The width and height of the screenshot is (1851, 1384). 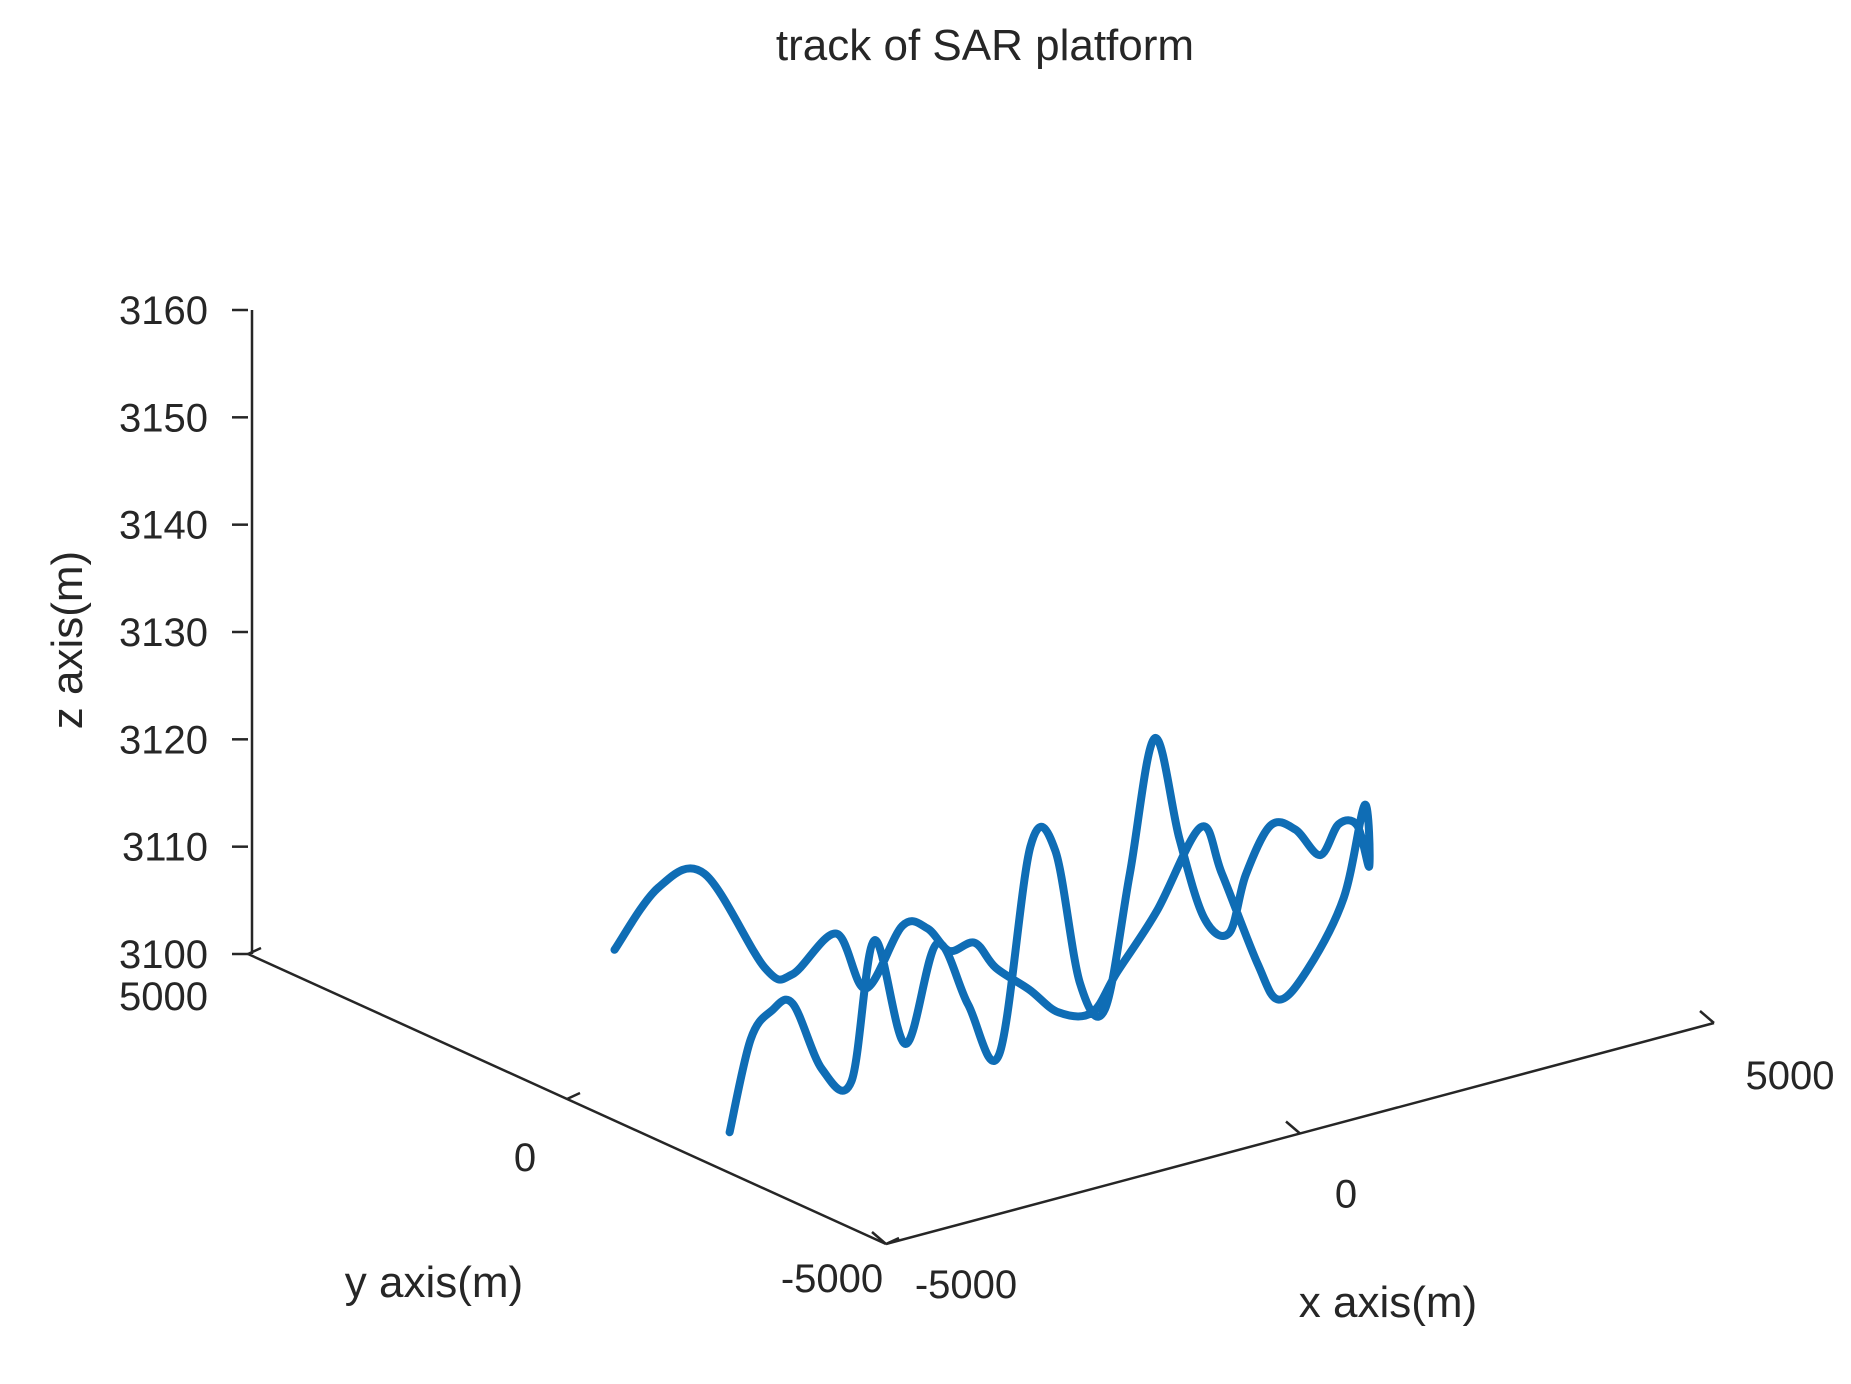 What do you see at coordinates (525, 1158) in the screenshot?
I see `y-tick-label: 0` at bounding box center [525, 1158].